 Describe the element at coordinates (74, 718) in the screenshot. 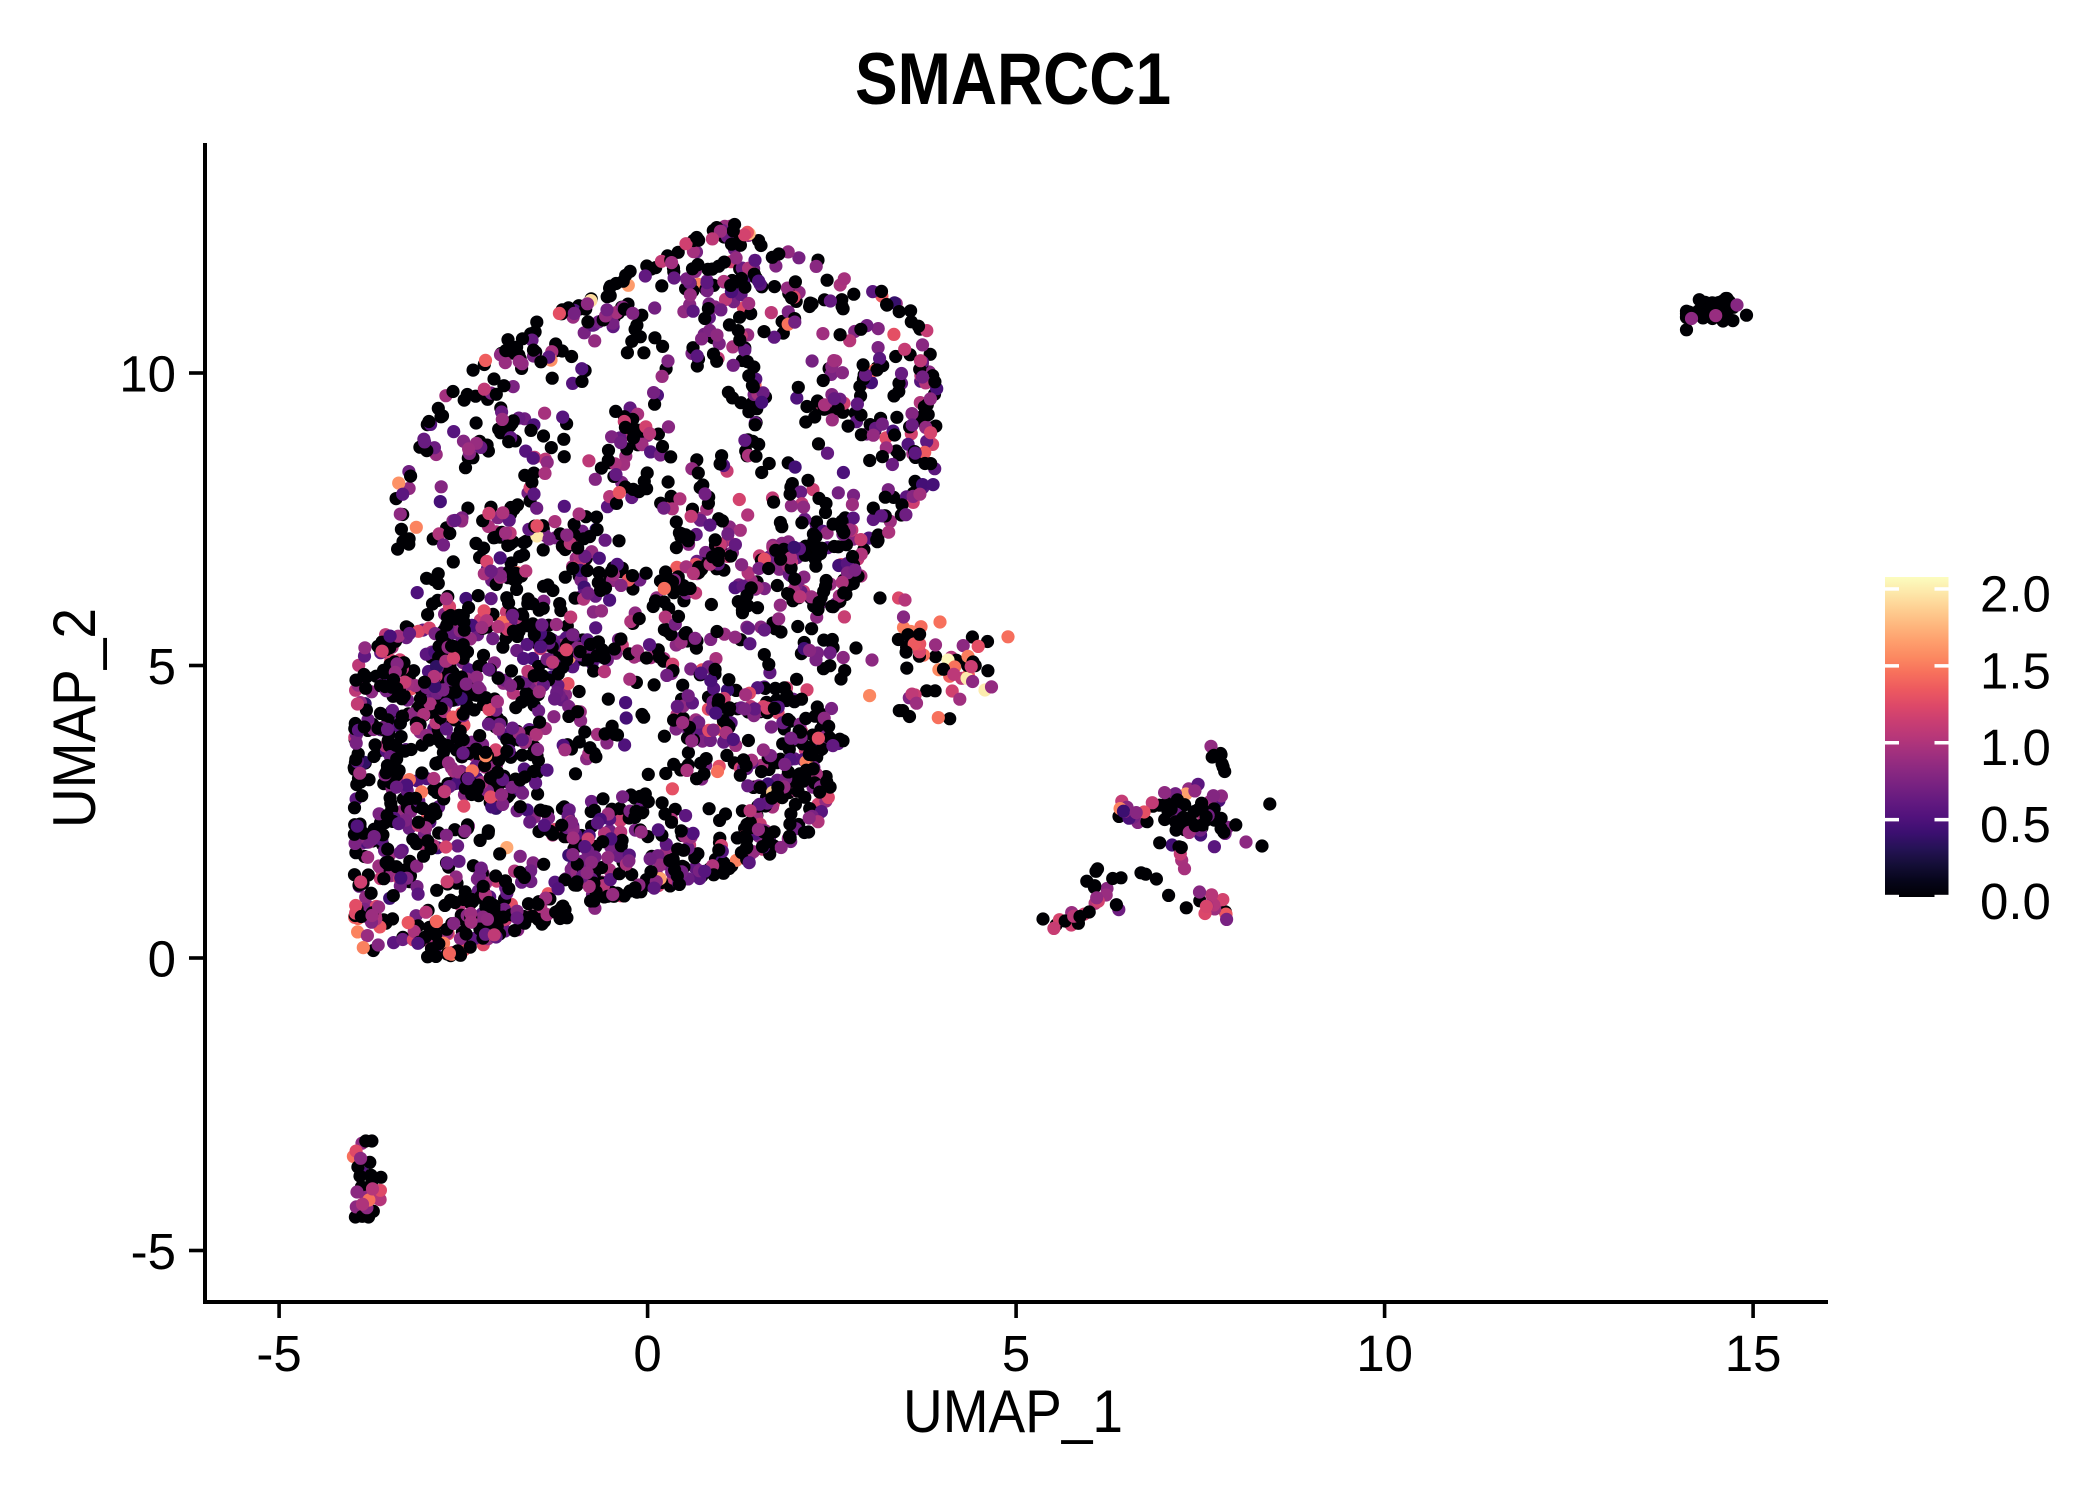

I see `svg-text: UMAP_2` at that location.